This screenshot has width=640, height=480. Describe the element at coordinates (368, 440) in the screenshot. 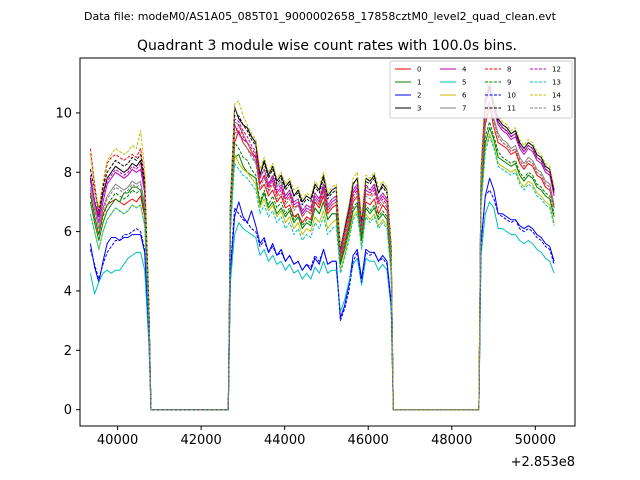

I see `x-tick-label: 46000` at that location.